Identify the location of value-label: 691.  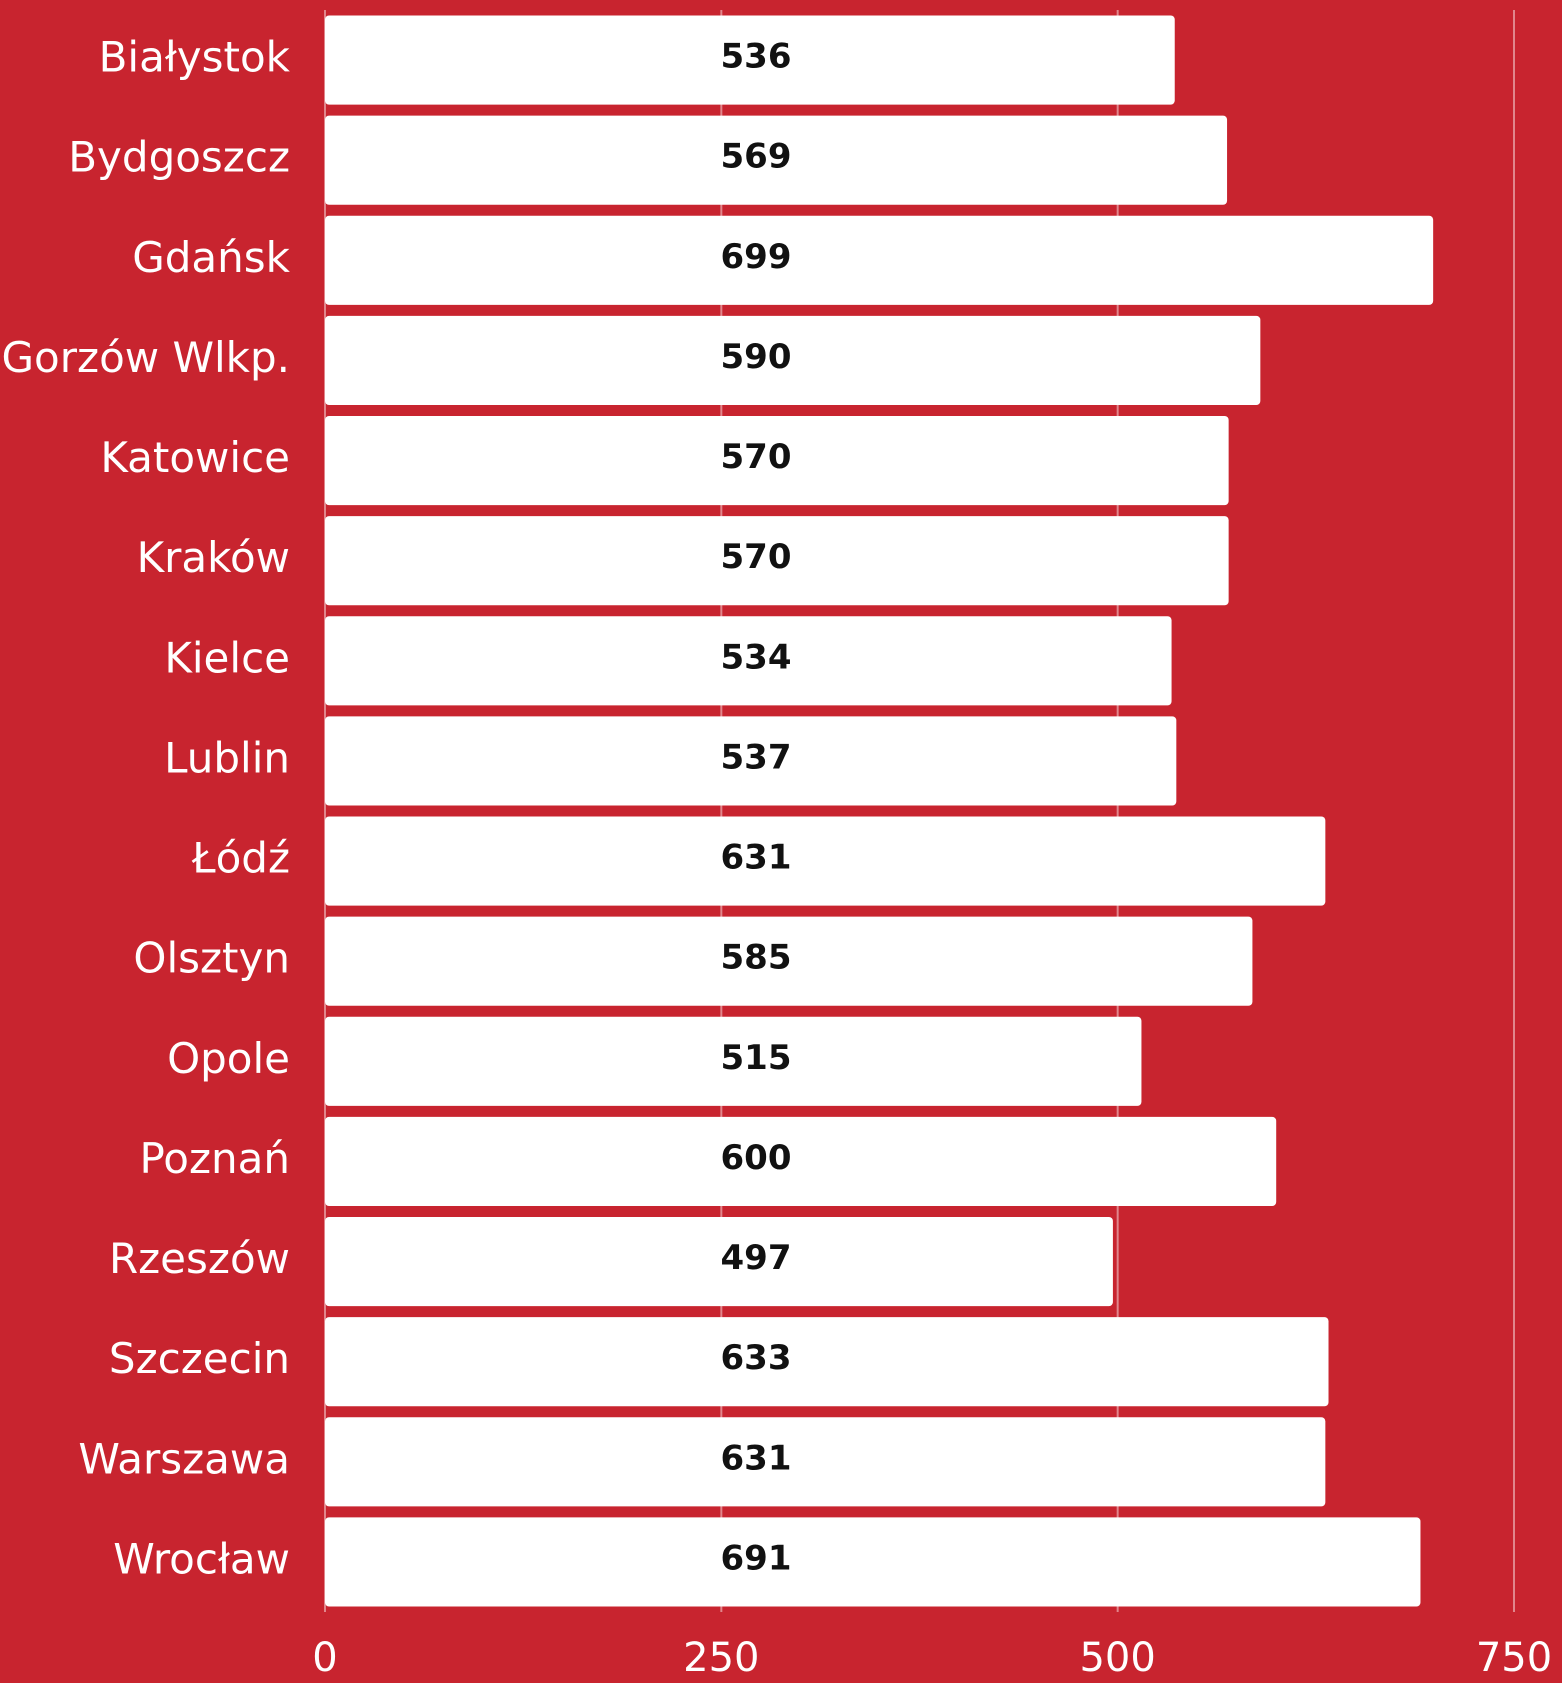
(756, 1558).